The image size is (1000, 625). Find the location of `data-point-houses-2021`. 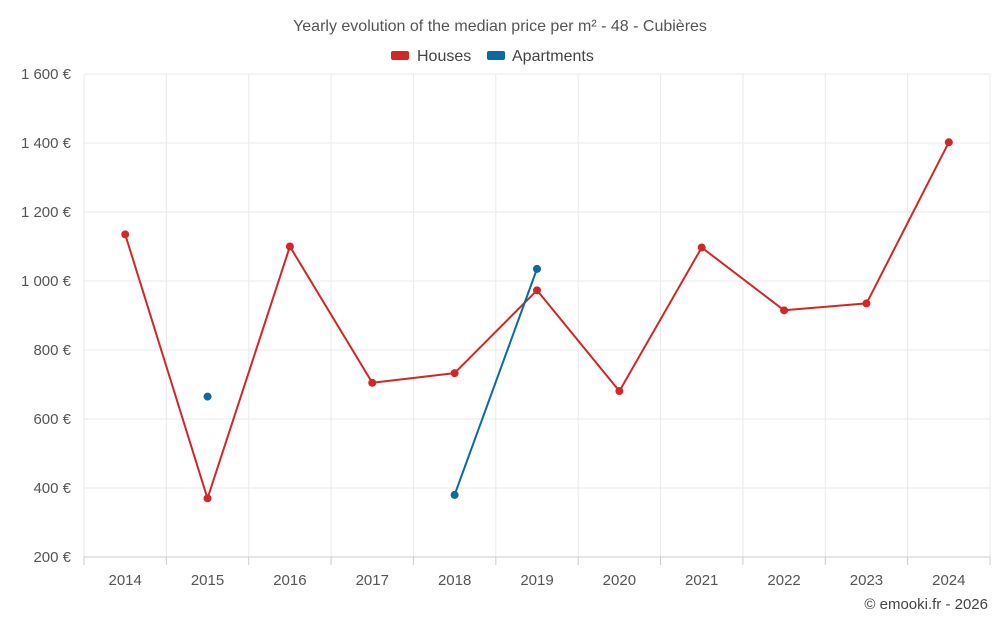

data-point-houses-2021 is located at coordinates (701, 247).